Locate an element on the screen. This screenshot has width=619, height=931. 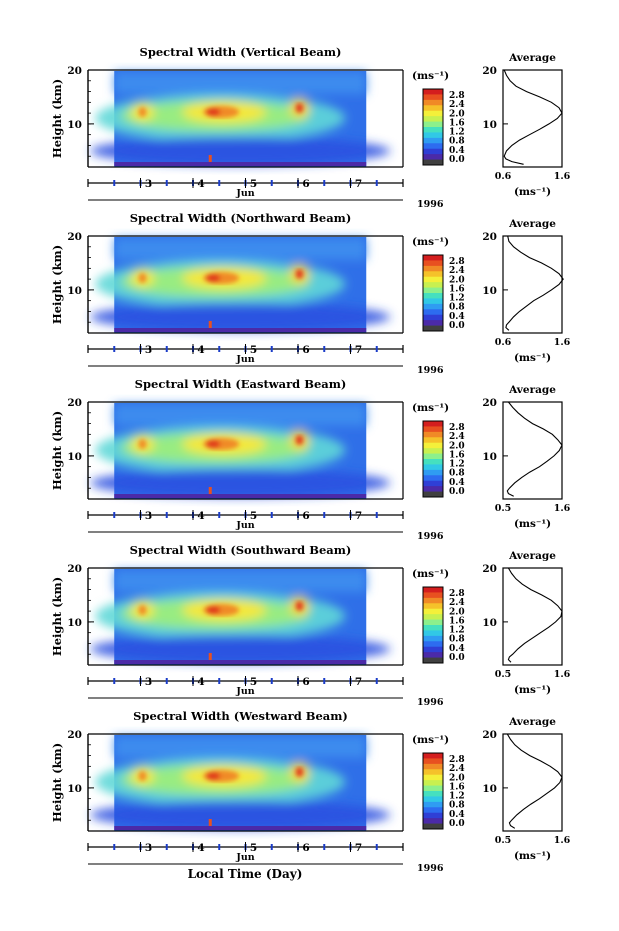
x-axis-label: Local Time (Day) is located at coordinates (245, 874).